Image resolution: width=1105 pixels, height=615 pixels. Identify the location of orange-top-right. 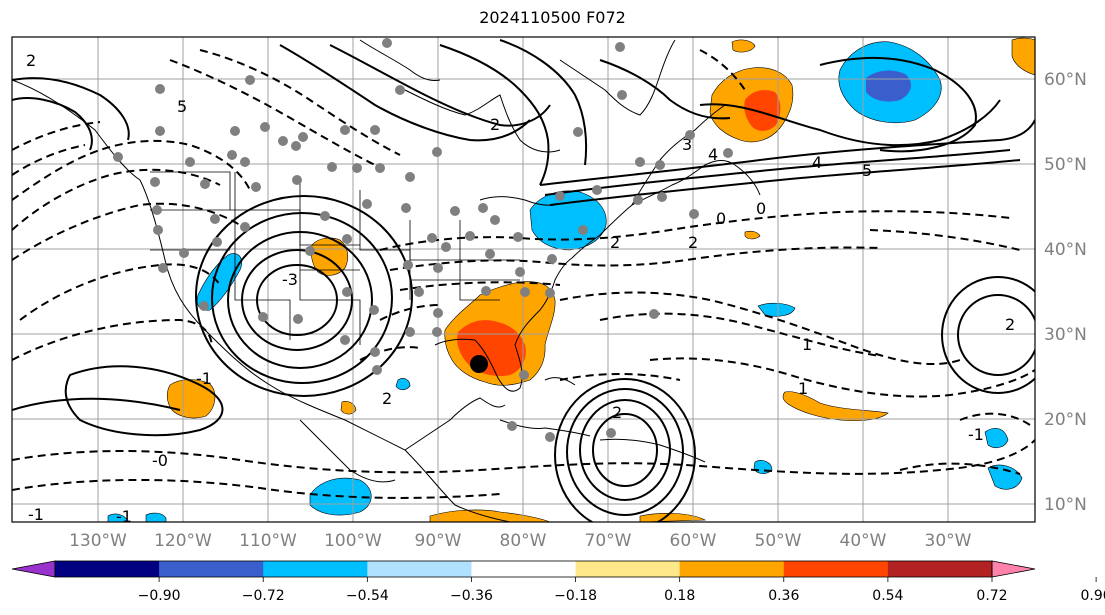
(1023, 56).